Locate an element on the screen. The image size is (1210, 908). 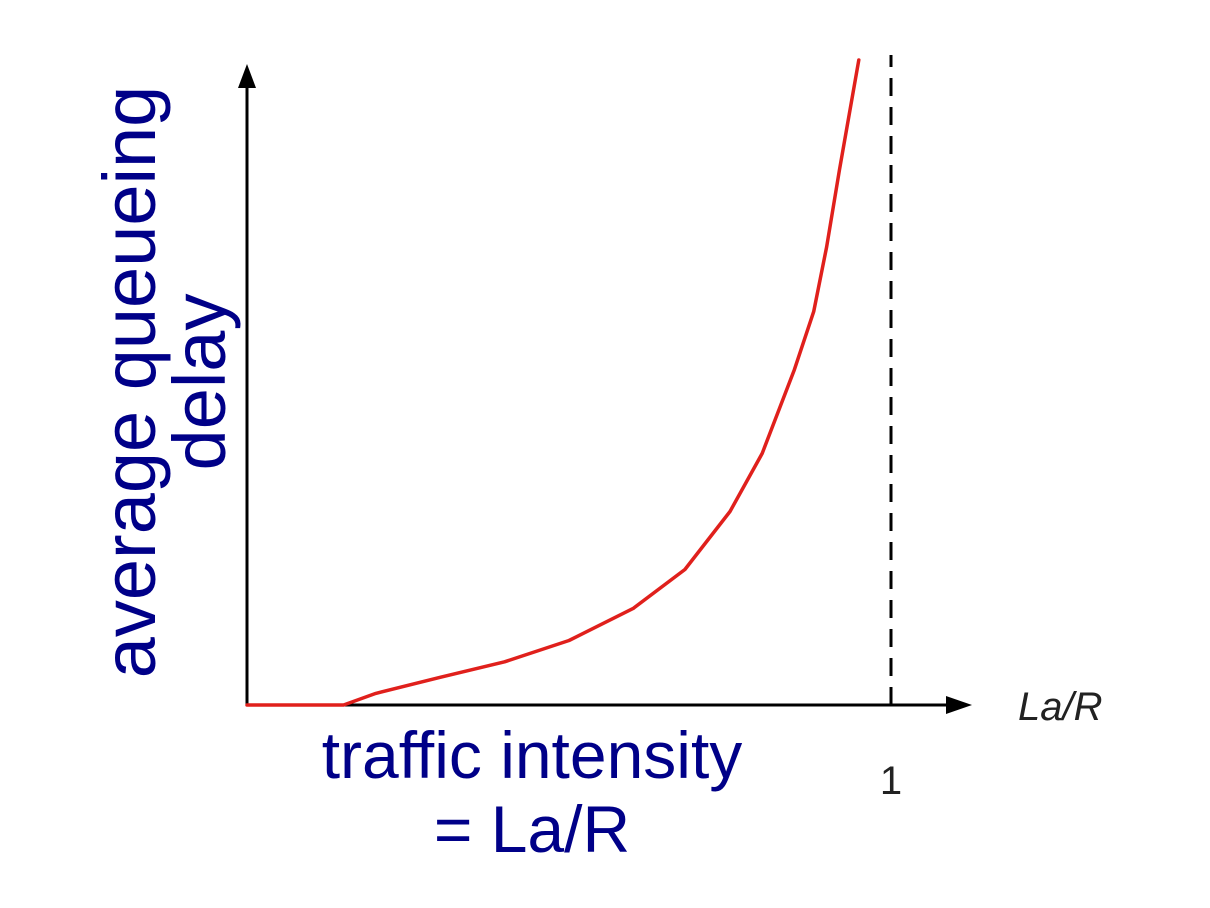
x-axis-label-line-2: = La/R is located at coordinates (532, 829).